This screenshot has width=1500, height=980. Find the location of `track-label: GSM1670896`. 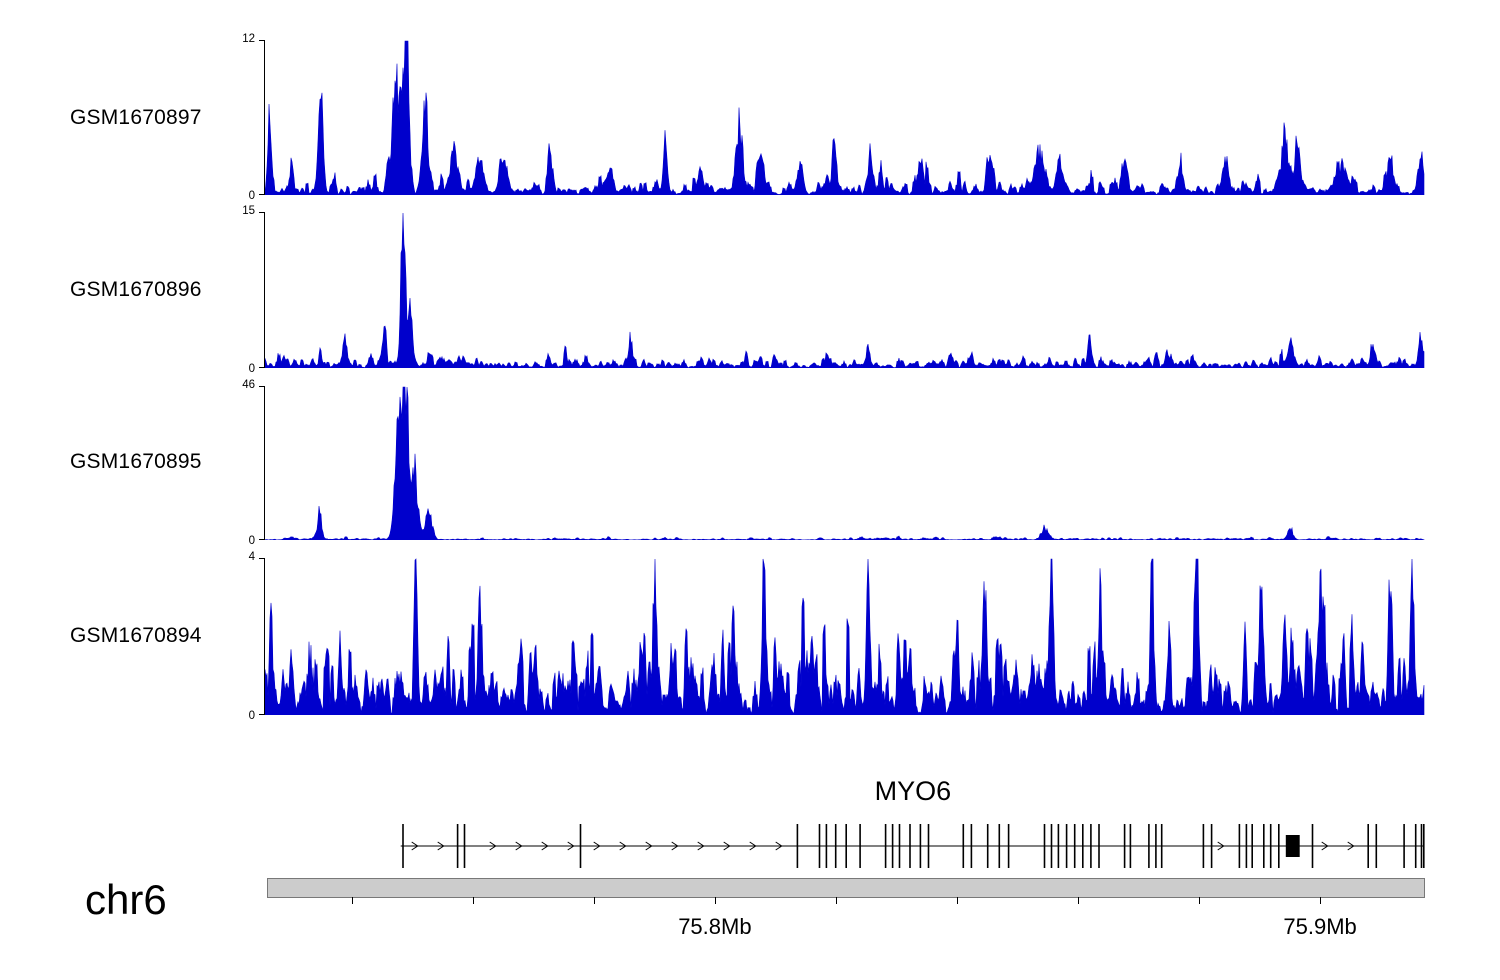

track-label: GSM1670896 is located at coordinates (136, 289).